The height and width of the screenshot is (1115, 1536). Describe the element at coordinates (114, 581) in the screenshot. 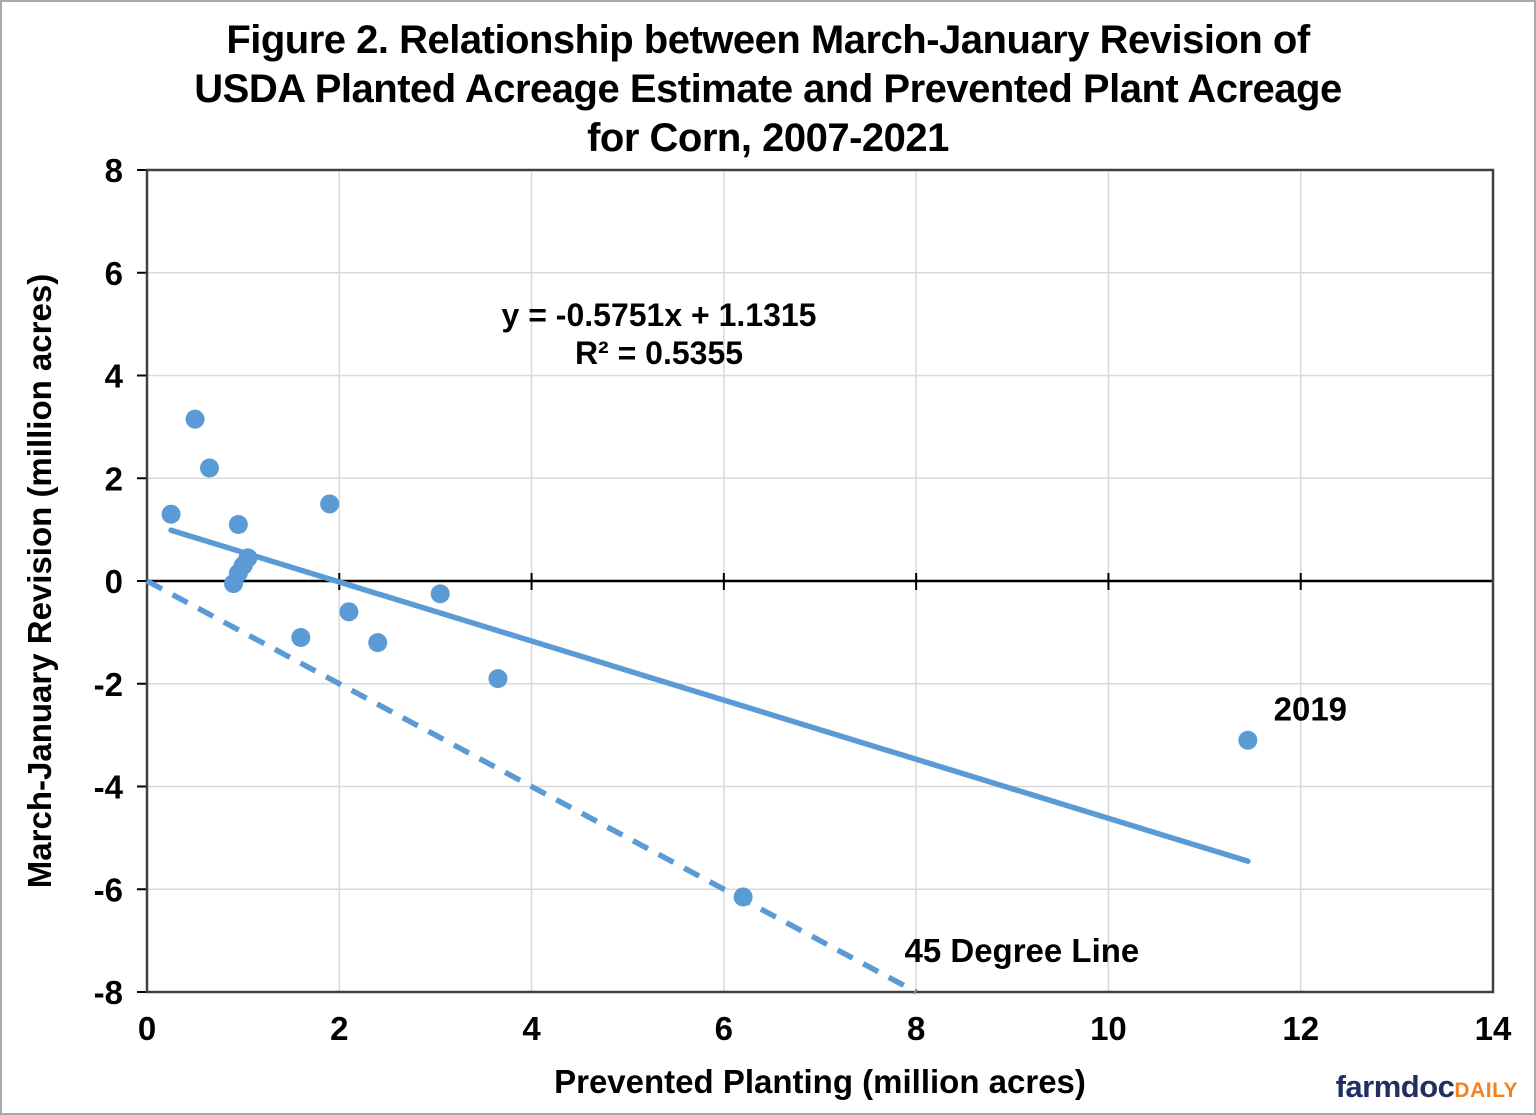

I see `y-tick-label: 0` at that location.